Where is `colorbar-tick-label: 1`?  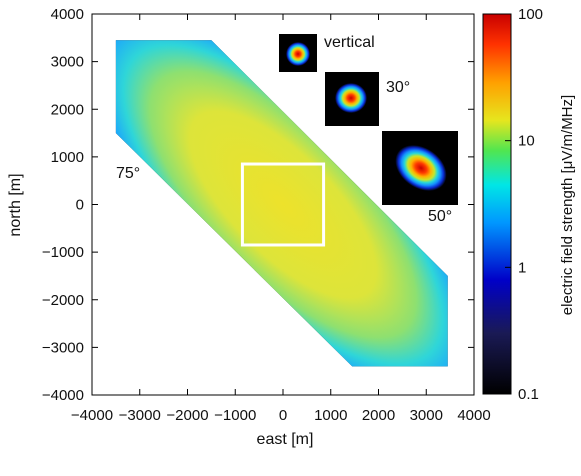
colorbar-tick-label: 1 is located at coordinates (522, 267).